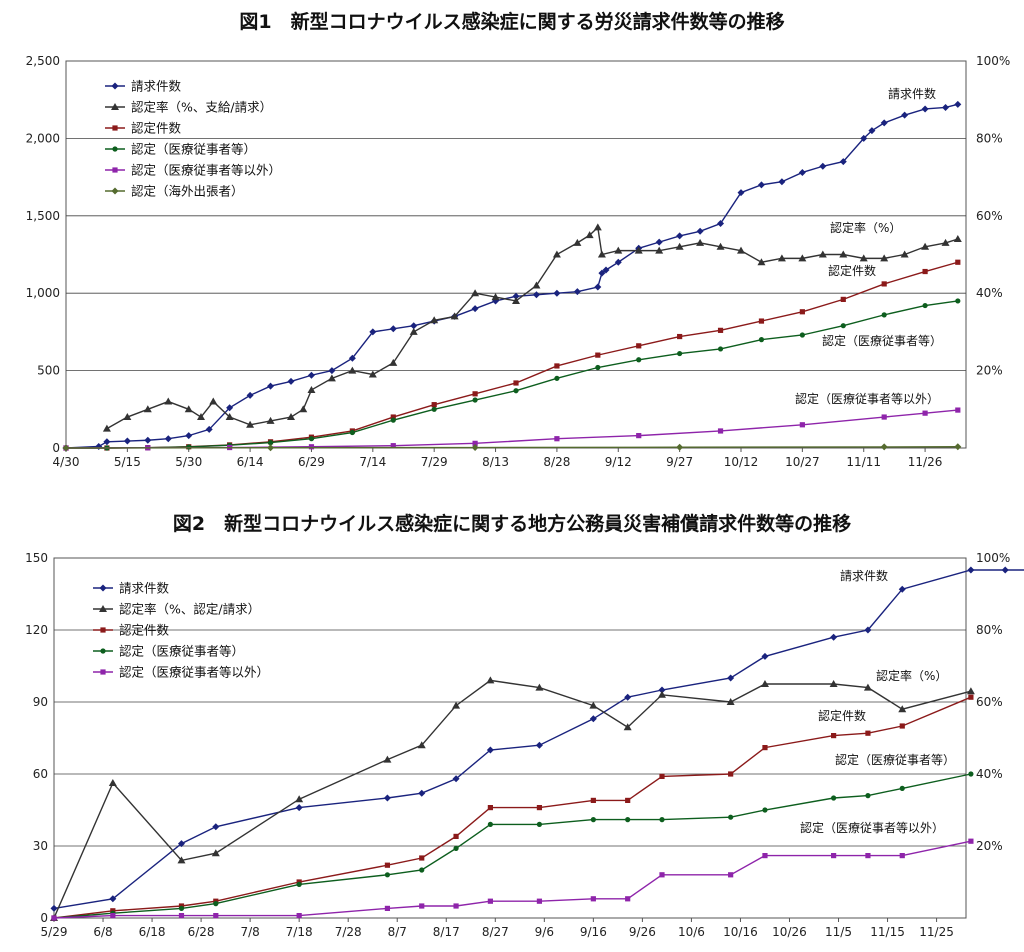 This screenshot has height=952, width=1024. Describe the element at coordinates (188, 462) in the screenshot. I see `chart-1-x-tick-label: 5/30` at that location.